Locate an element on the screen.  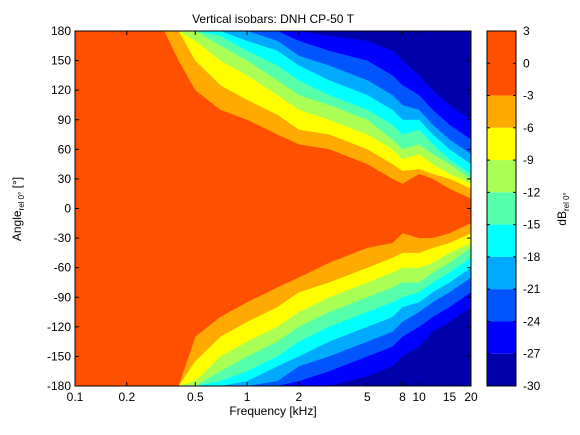
colorbar-tick-label: -18 is located at coordinates (532, 257).